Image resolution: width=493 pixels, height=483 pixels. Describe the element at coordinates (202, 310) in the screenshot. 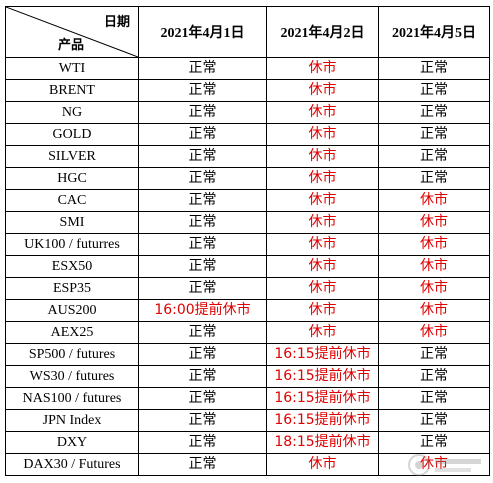

I see `status-closed-cell: 16:00提前休市` at that location.